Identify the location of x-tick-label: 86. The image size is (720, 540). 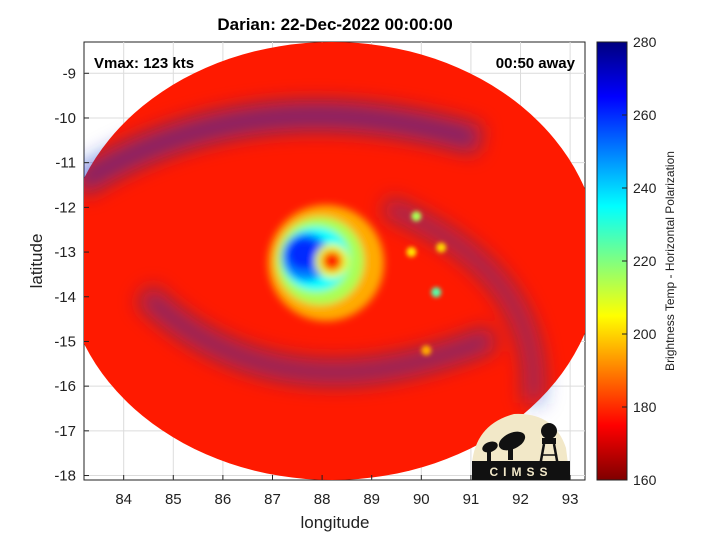
(223, 499).